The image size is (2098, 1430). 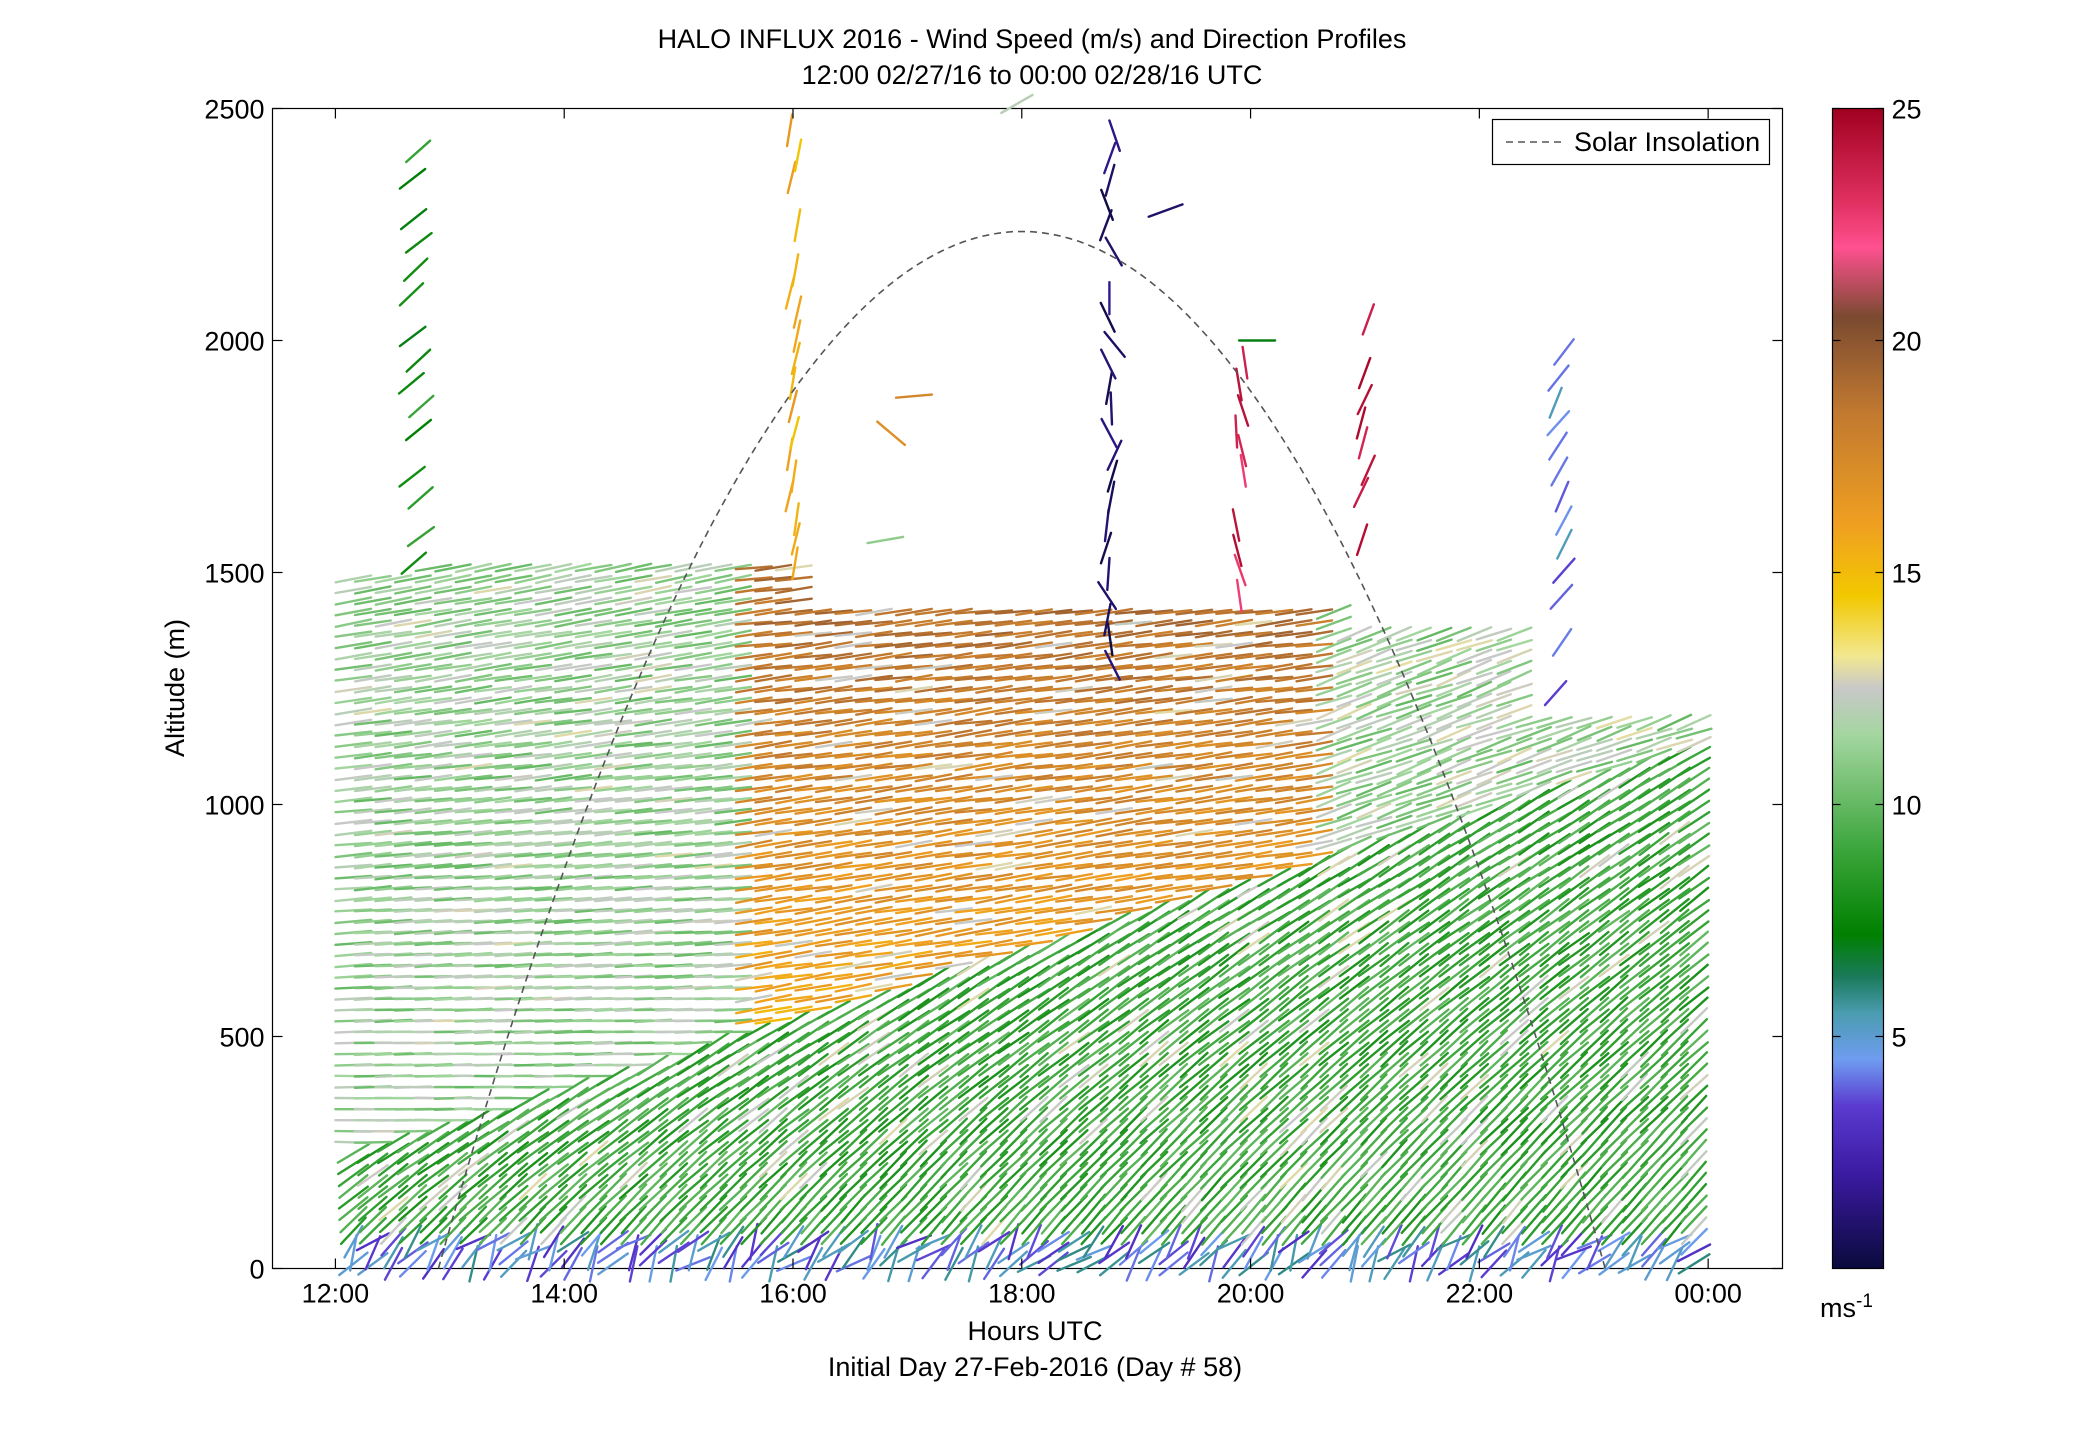 I want to click on colorbar-tick-label: 10, so click(x=1907, y=806).